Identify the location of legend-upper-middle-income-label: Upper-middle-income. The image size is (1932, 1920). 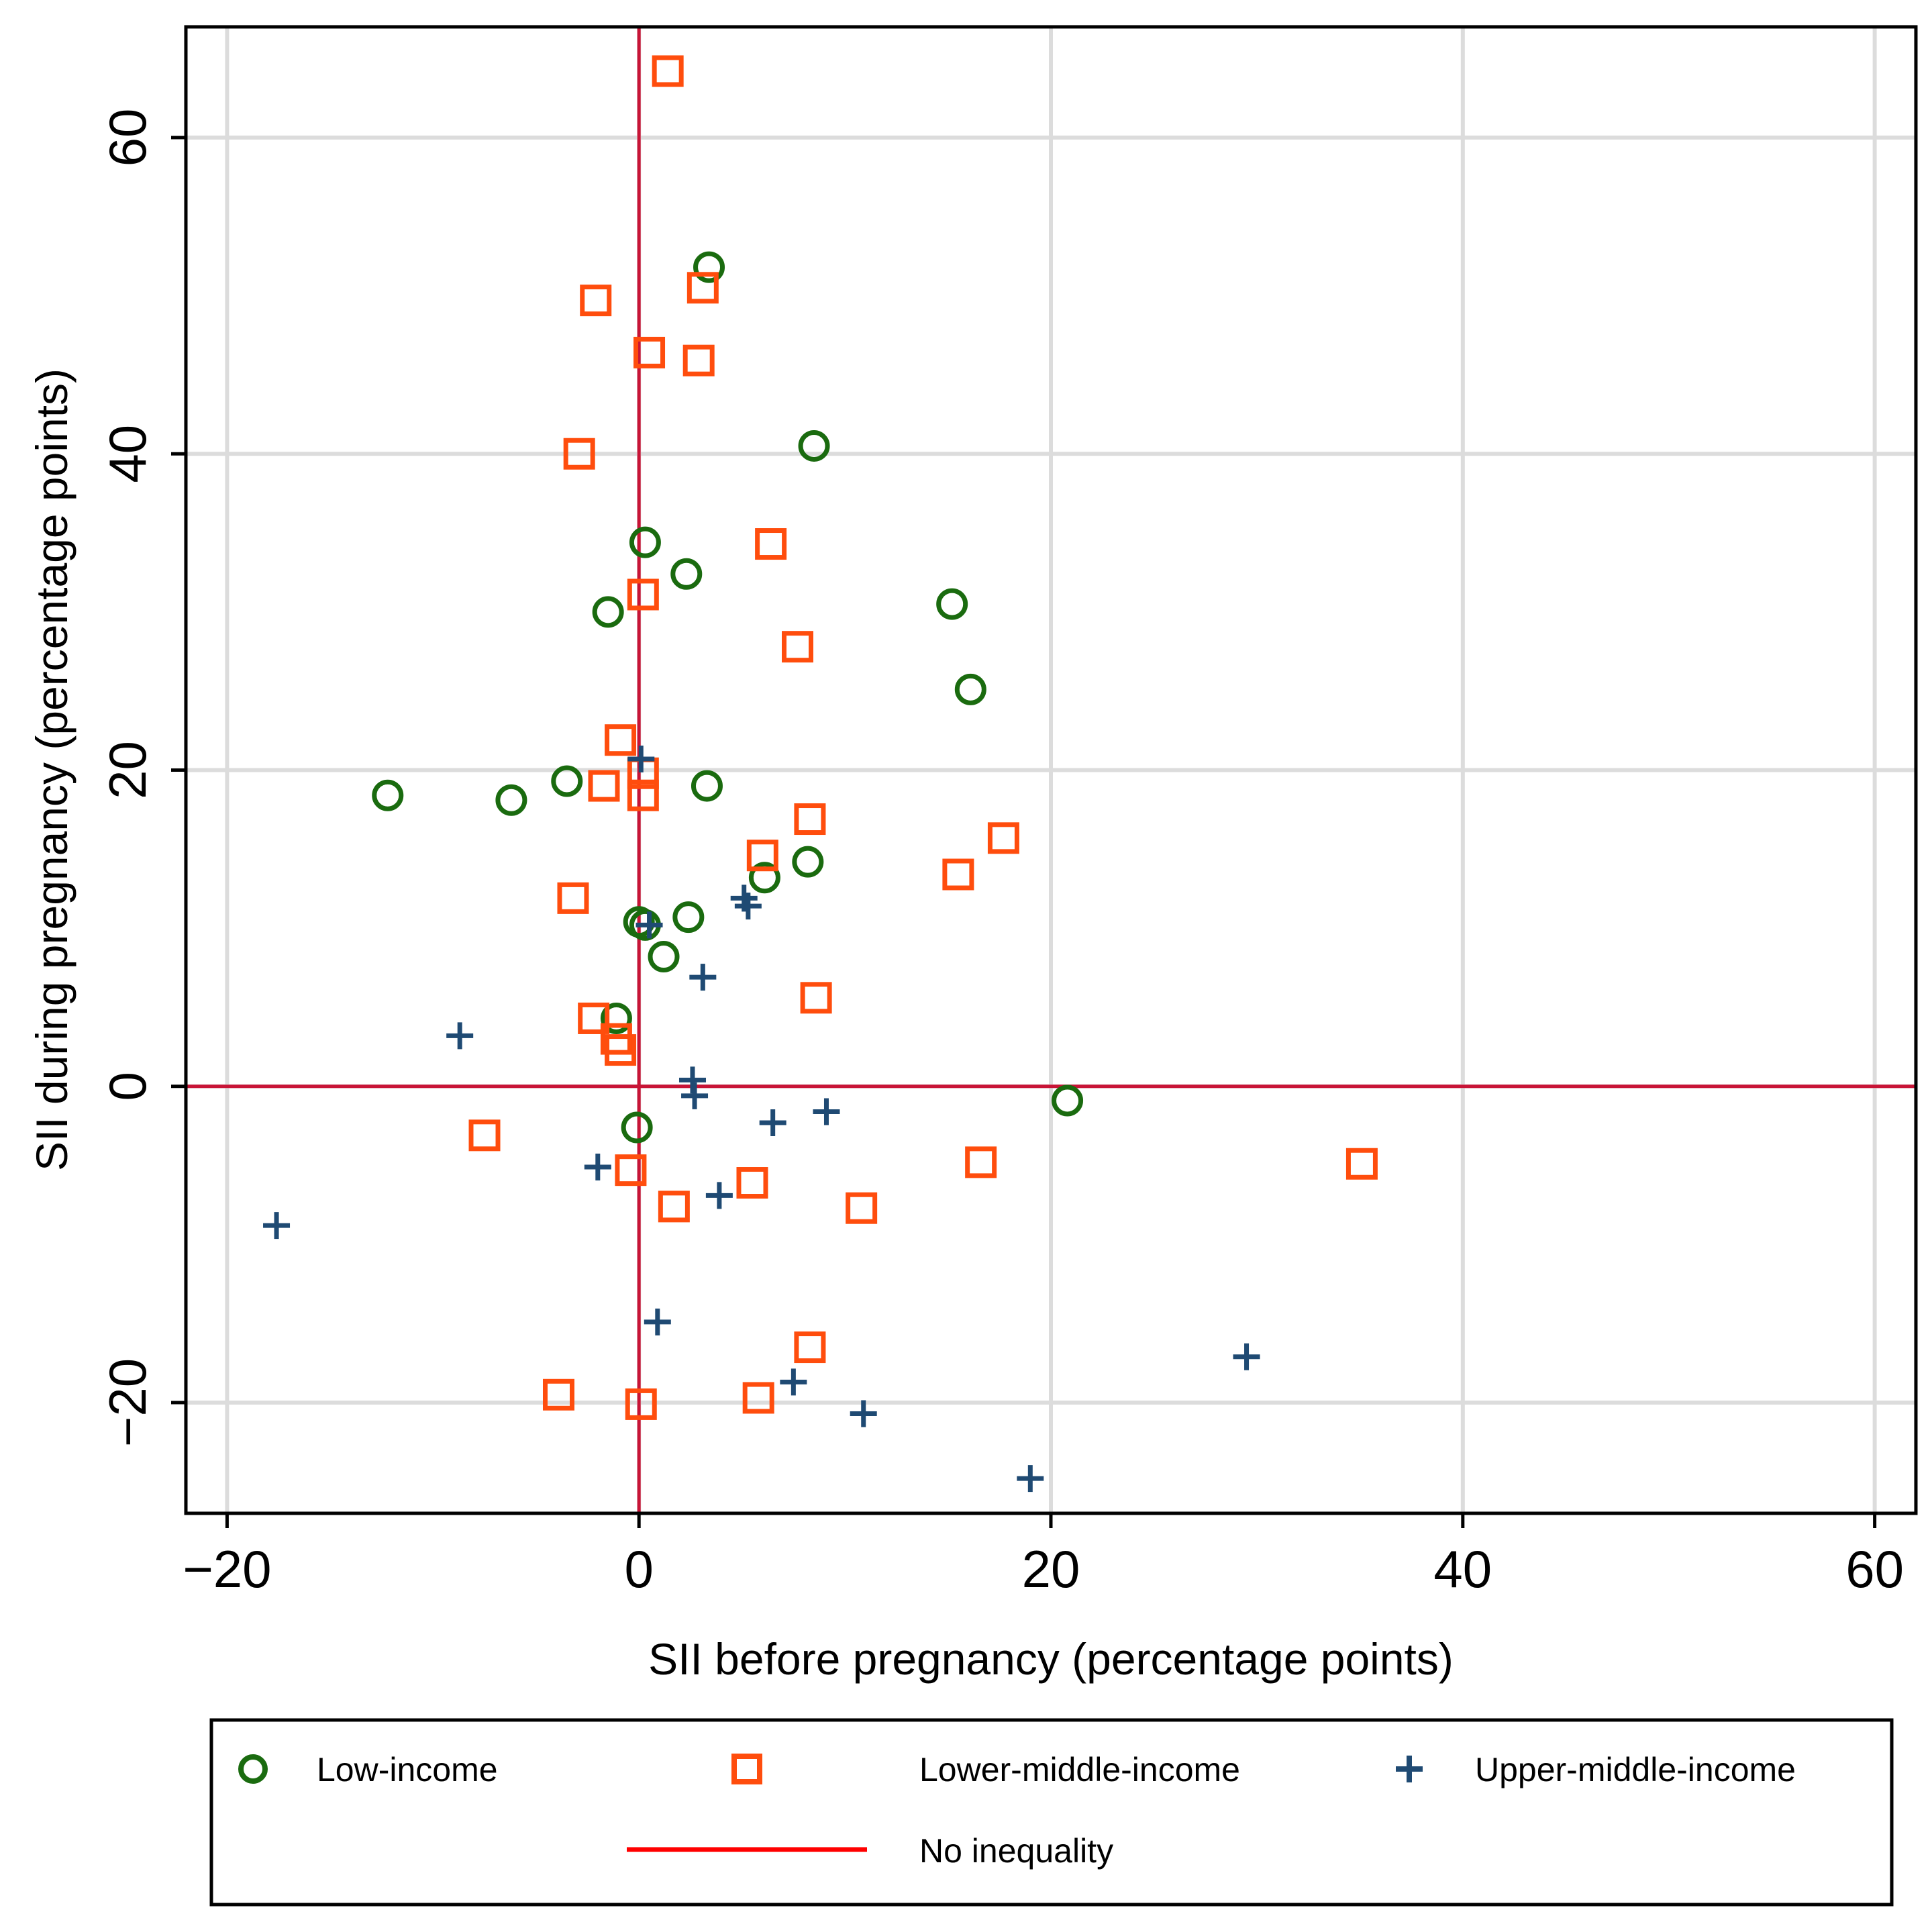
(1635, 1769).